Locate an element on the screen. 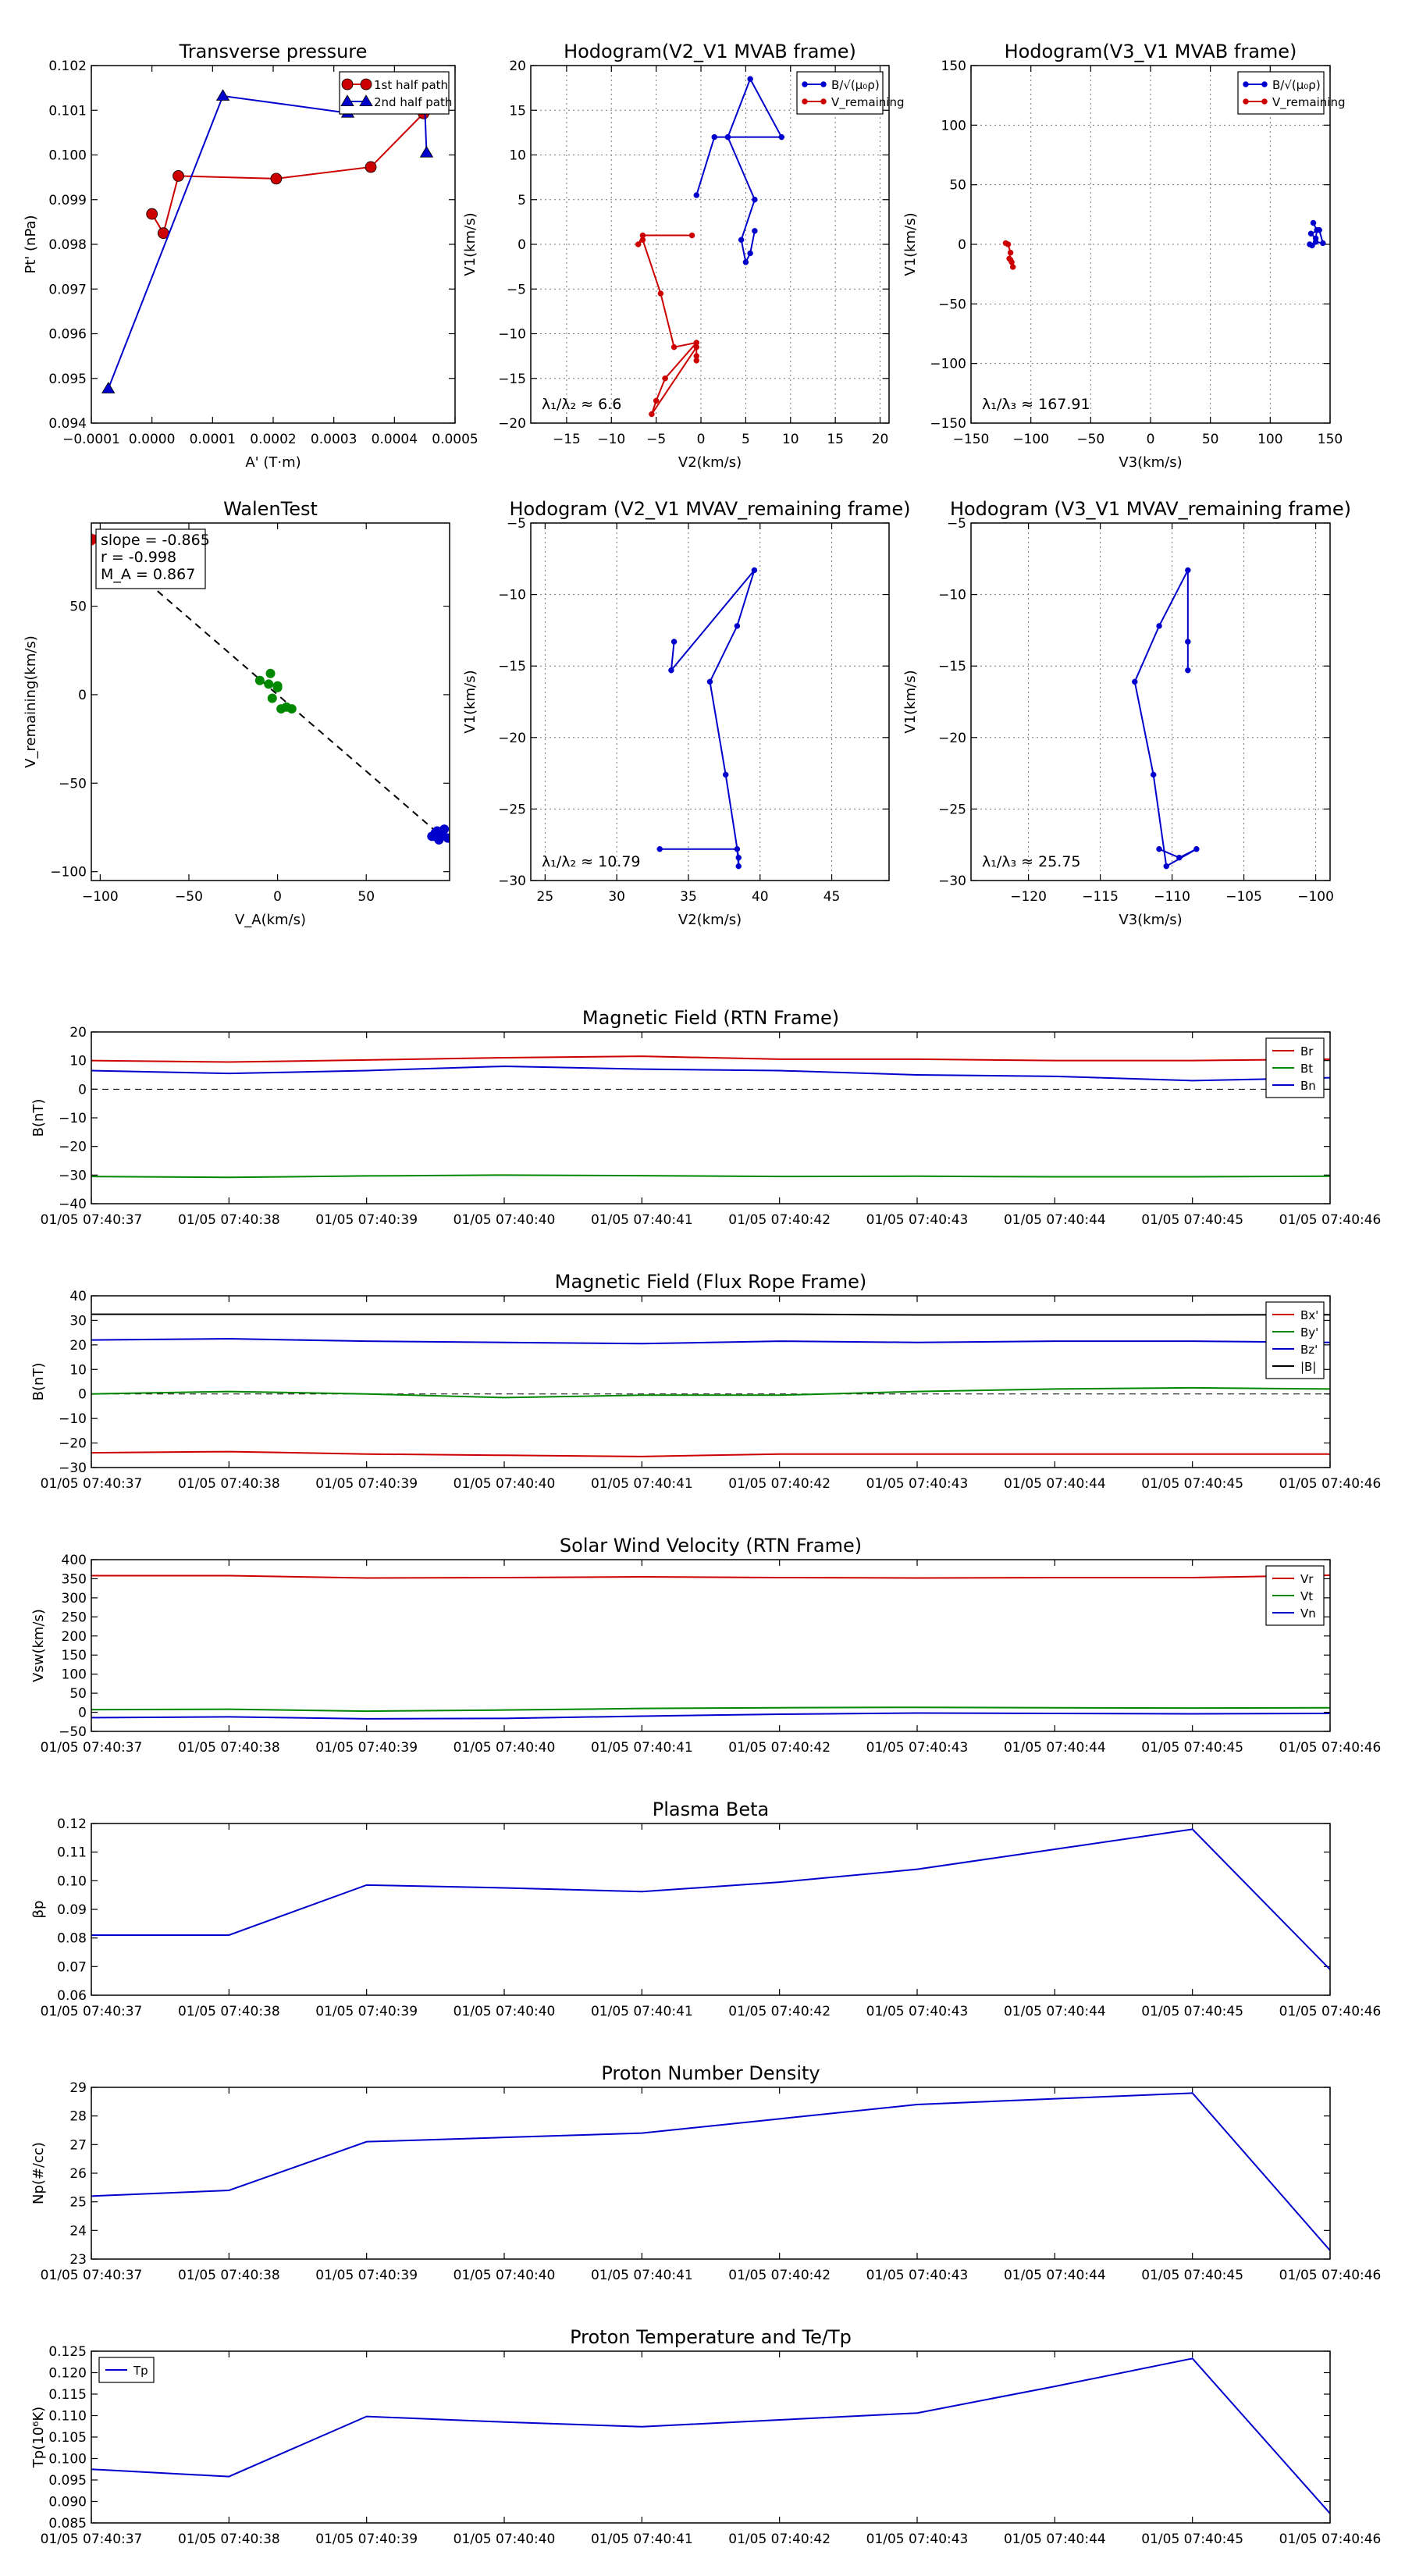 The width and height of the screenshot is (1405, 2576). y-tick-label: 0.07 is located at coordinates (72, 1967).